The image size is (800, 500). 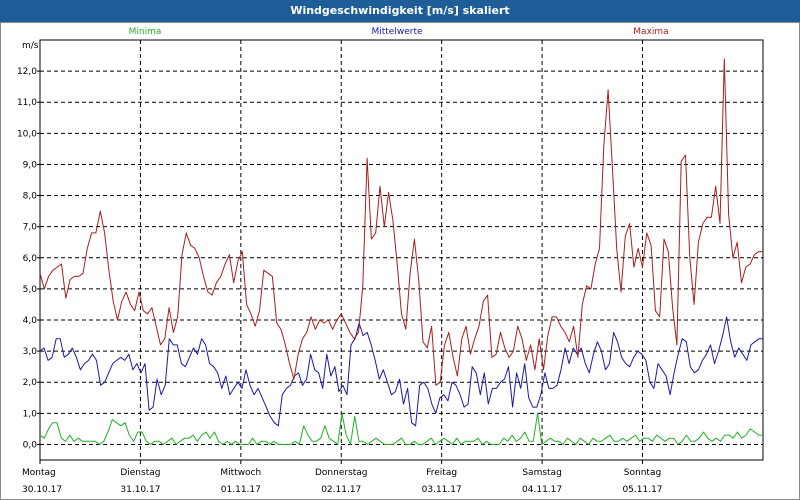 What do you see at coordinates (30, 290) in the screenshot?
I see `y-tick-label: 5,0` at bounding box center [30, 290].